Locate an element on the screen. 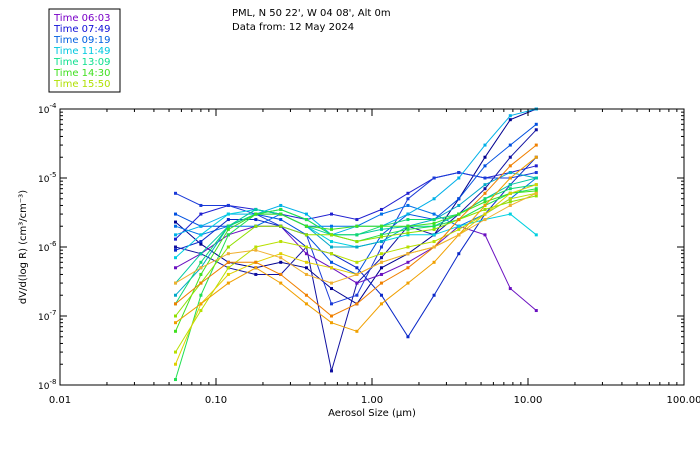  legend-frame is located at coordinates (84, 50).